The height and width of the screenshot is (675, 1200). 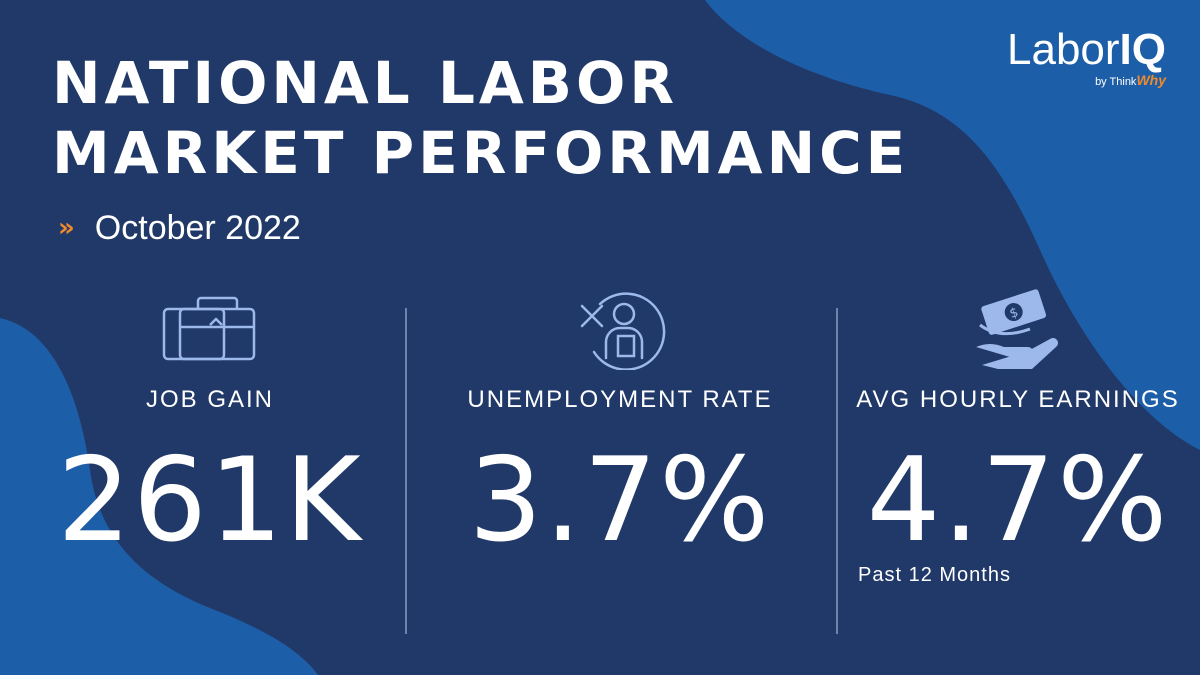 What do you see at coordinates (620, 428) in the screenshot?
I see `stat-unemployment-rate: UNEMPLOYMENT RATE 3.7%` at bounding box center [620, 428].